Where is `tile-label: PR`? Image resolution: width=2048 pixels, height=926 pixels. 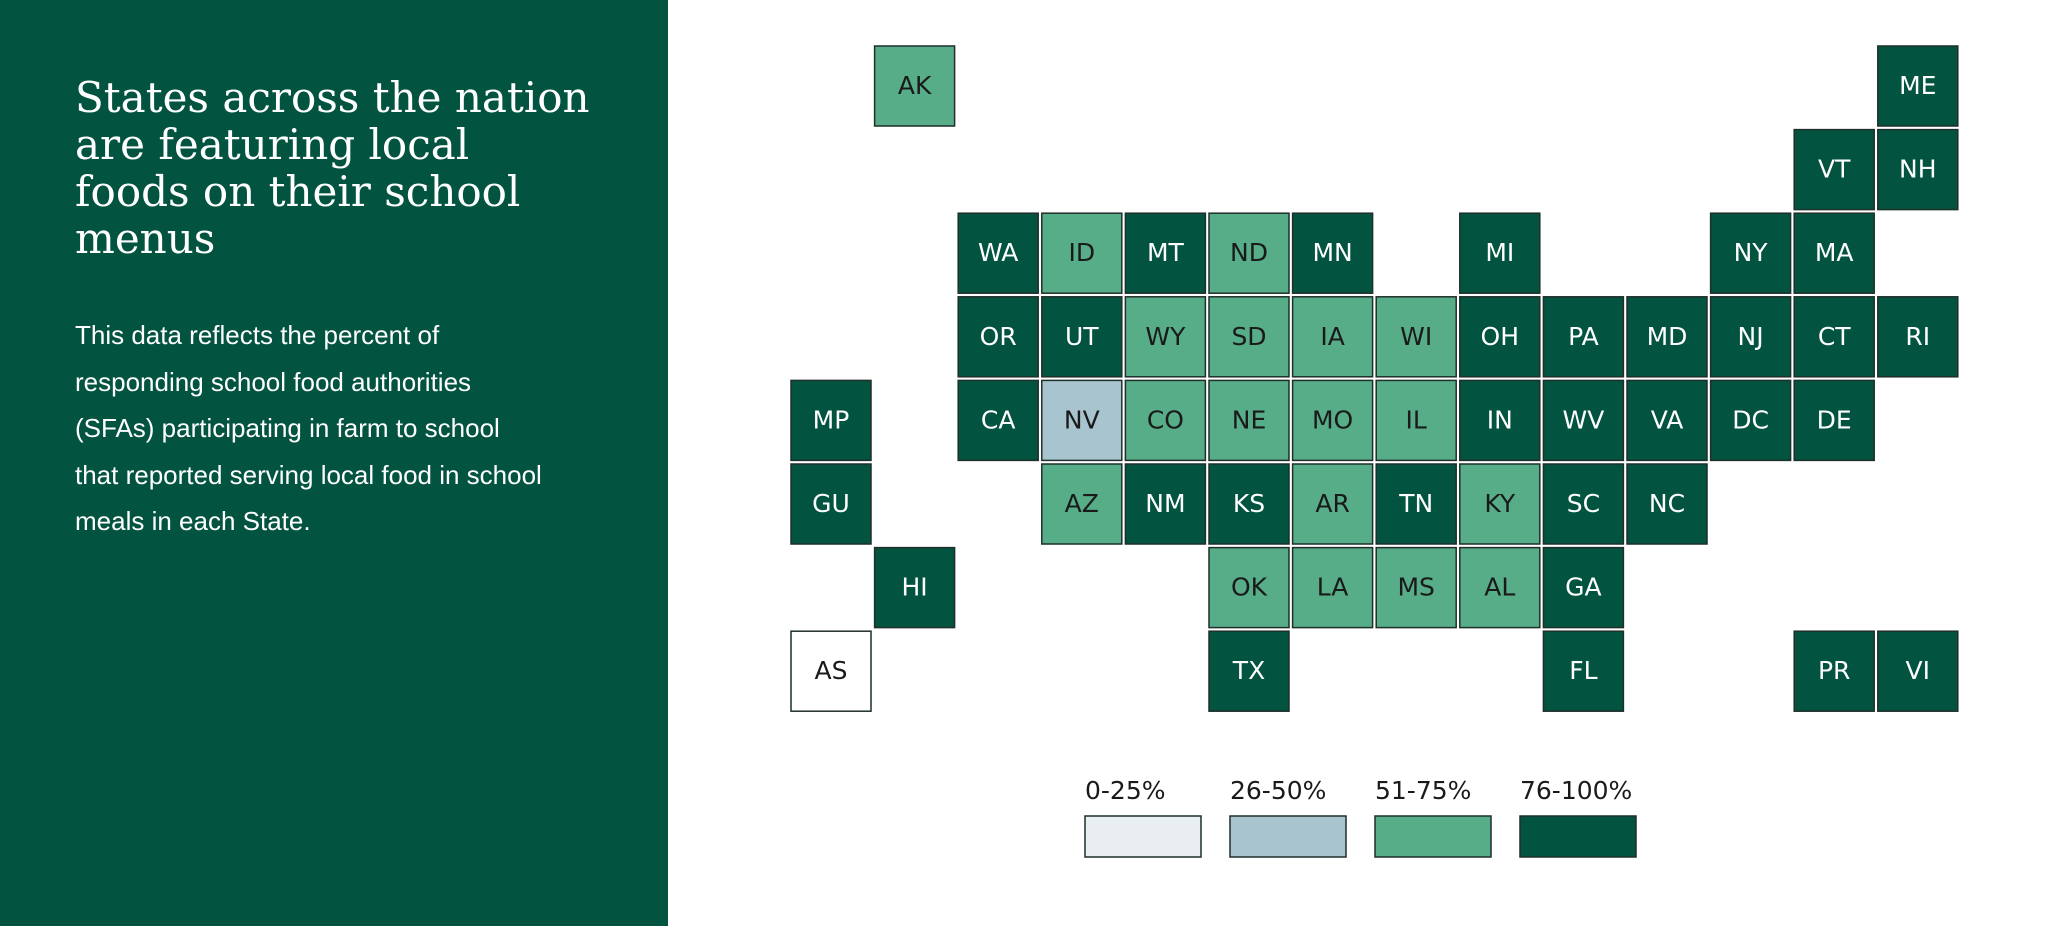
tile-label: PR is located at coordinates (1834, 670).